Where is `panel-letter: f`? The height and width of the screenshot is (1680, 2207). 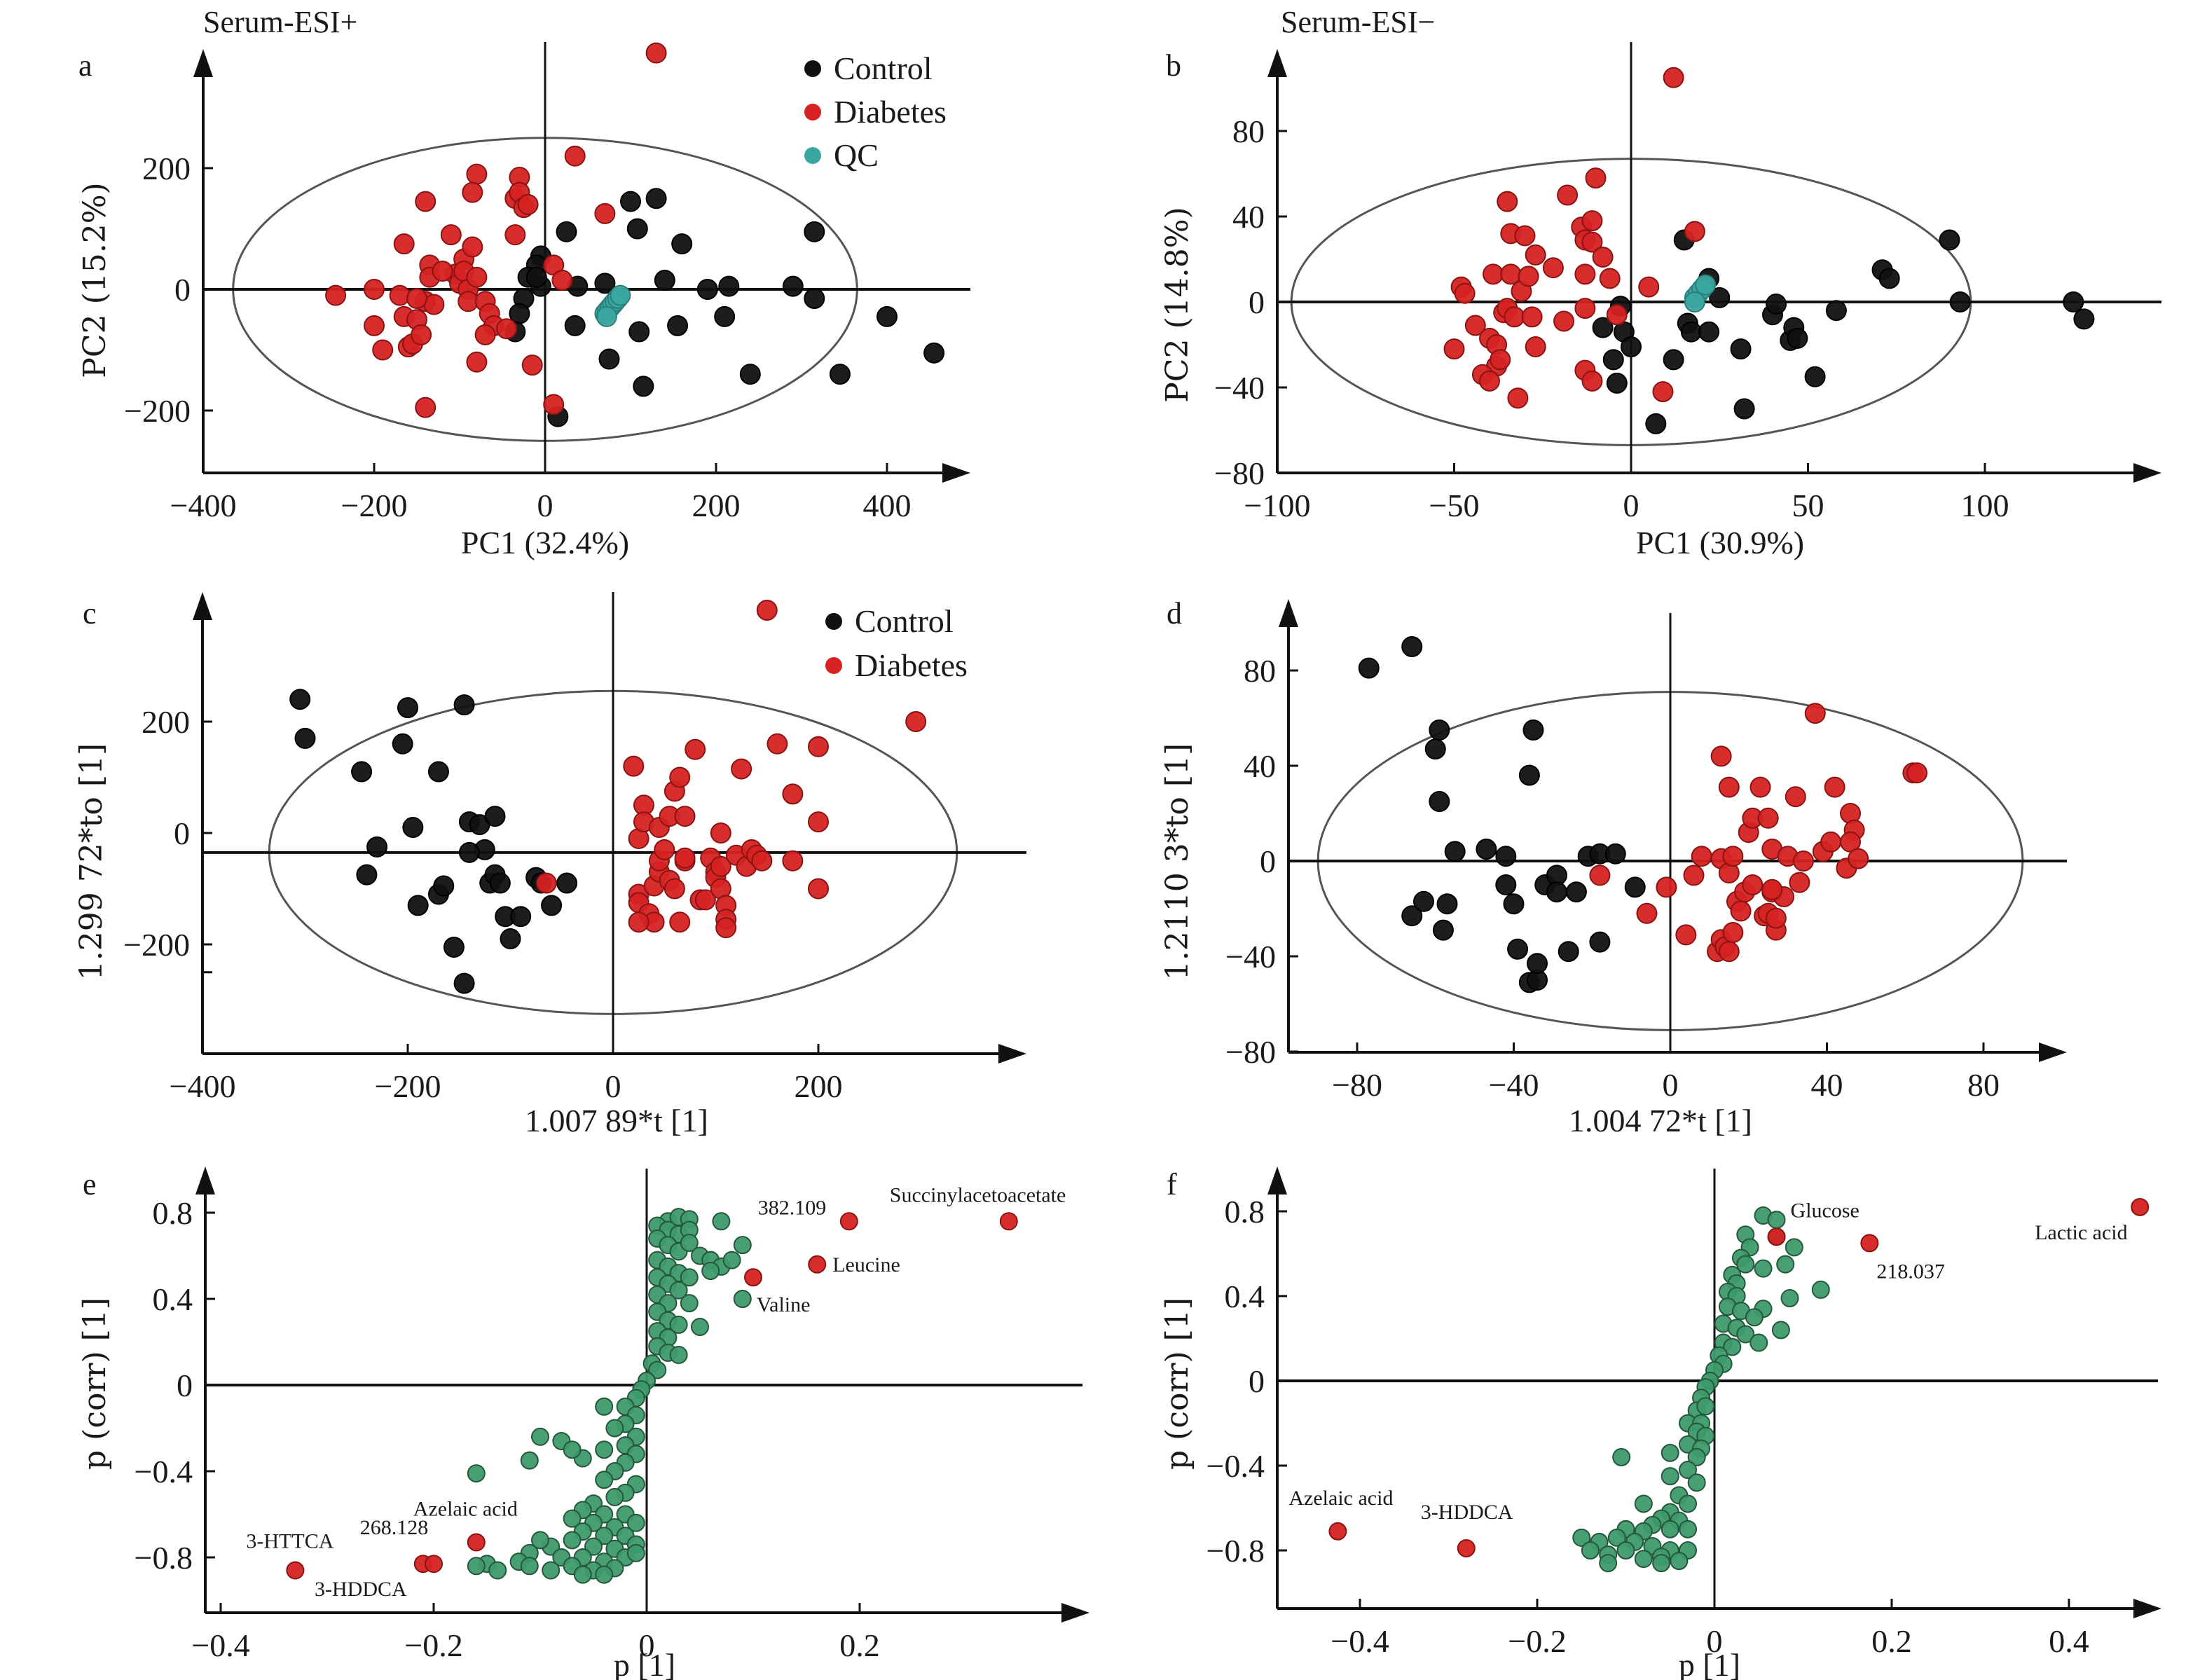
panel-letter: f is located at coordinates (1172, 1184).